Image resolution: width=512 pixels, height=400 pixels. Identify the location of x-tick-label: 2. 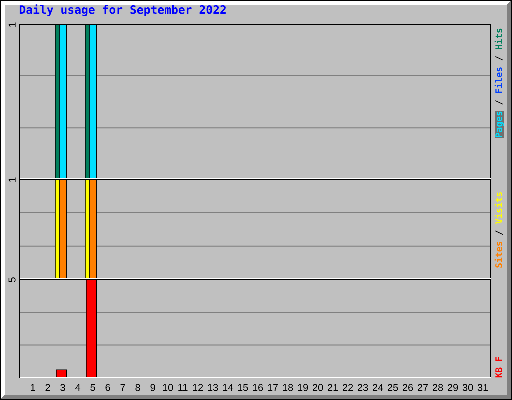
(48, 388).